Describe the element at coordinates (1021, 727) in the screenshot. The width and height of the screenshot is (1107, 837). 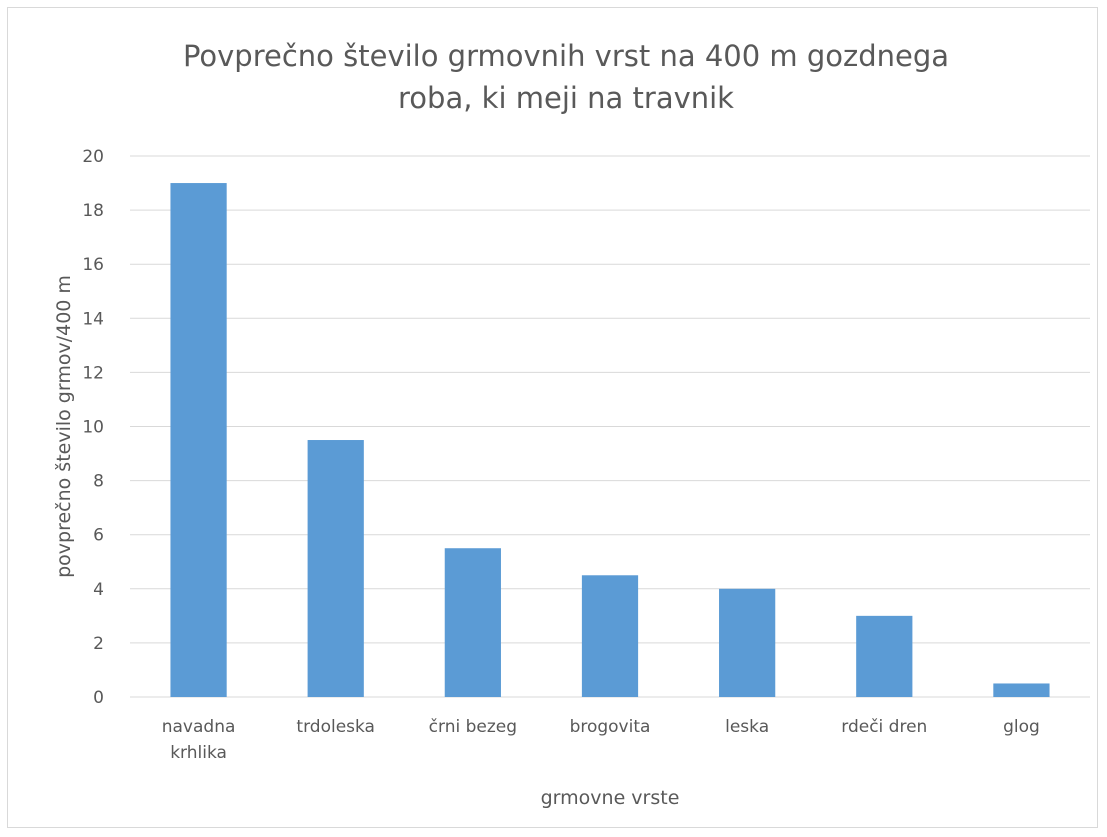
I see `x-tick-label: glog` at that location.